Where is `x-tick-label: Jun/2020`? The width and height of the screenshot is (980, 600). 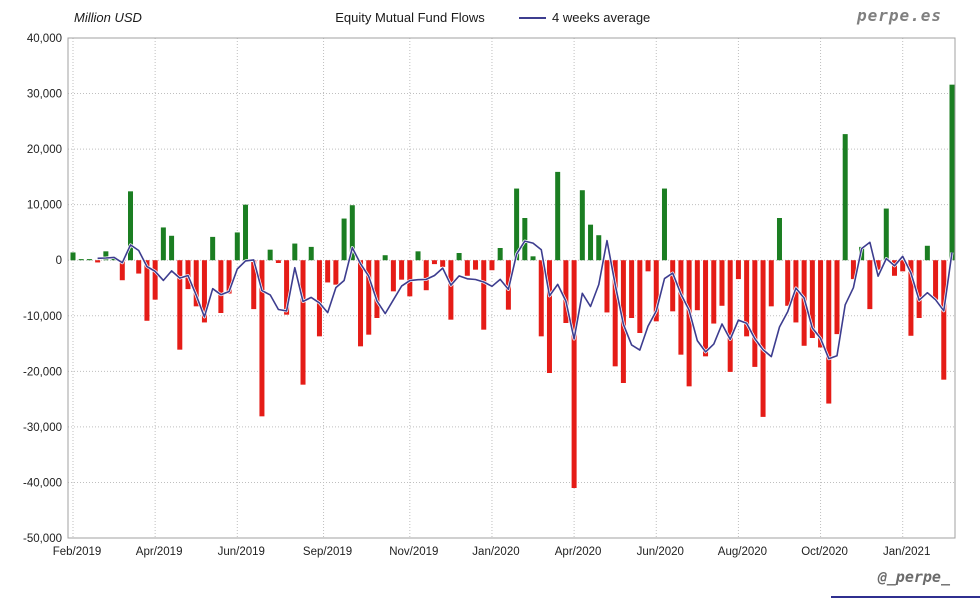
x-tick-label: Jun/2020 is located at coordinates (660, 552).